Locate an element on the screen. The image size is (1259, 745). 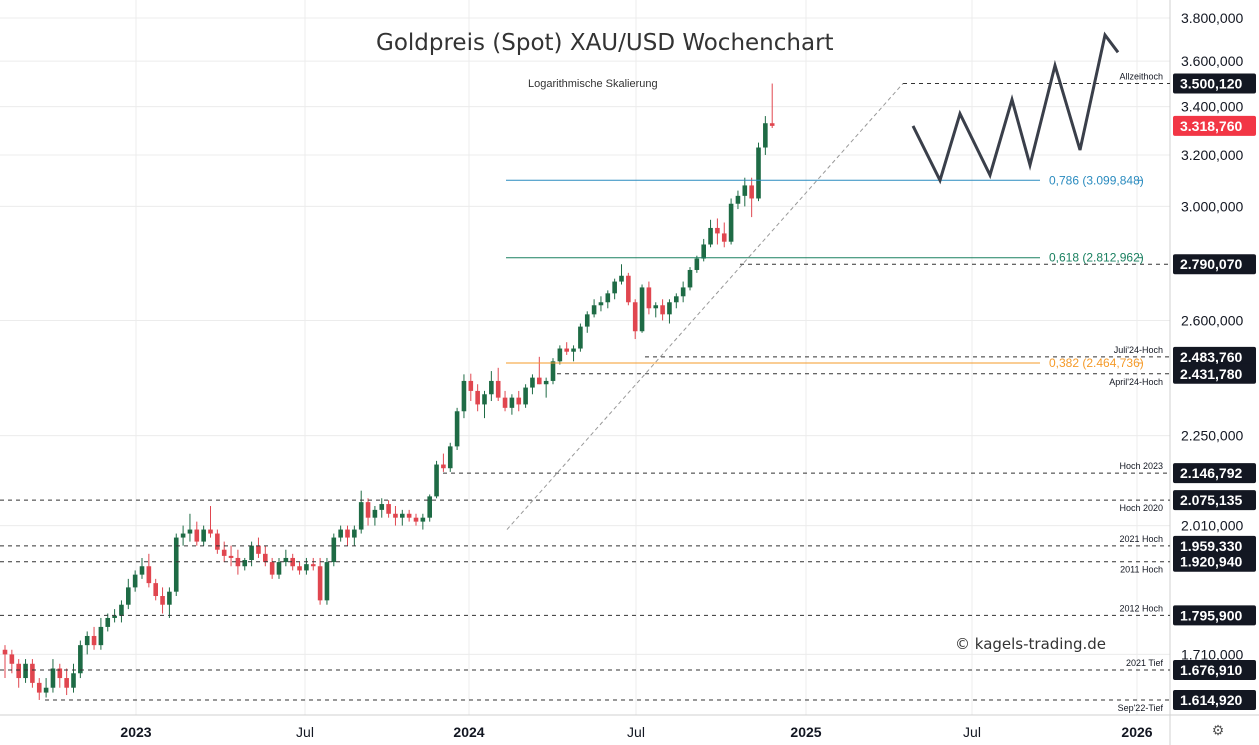
price-tag-label: 1.676,910 is located at coordinates (1211, 670).